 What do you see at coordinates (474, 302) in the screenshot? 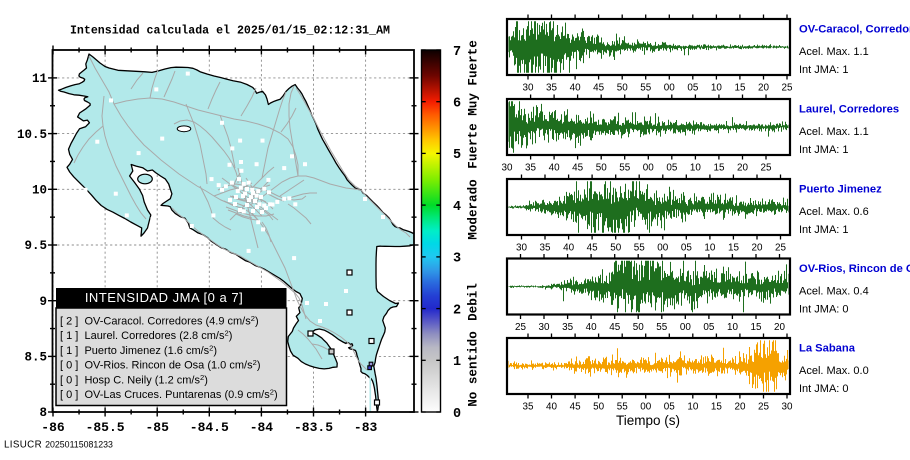
I see `svg-text: Debil` at bounding box center [474, 302].